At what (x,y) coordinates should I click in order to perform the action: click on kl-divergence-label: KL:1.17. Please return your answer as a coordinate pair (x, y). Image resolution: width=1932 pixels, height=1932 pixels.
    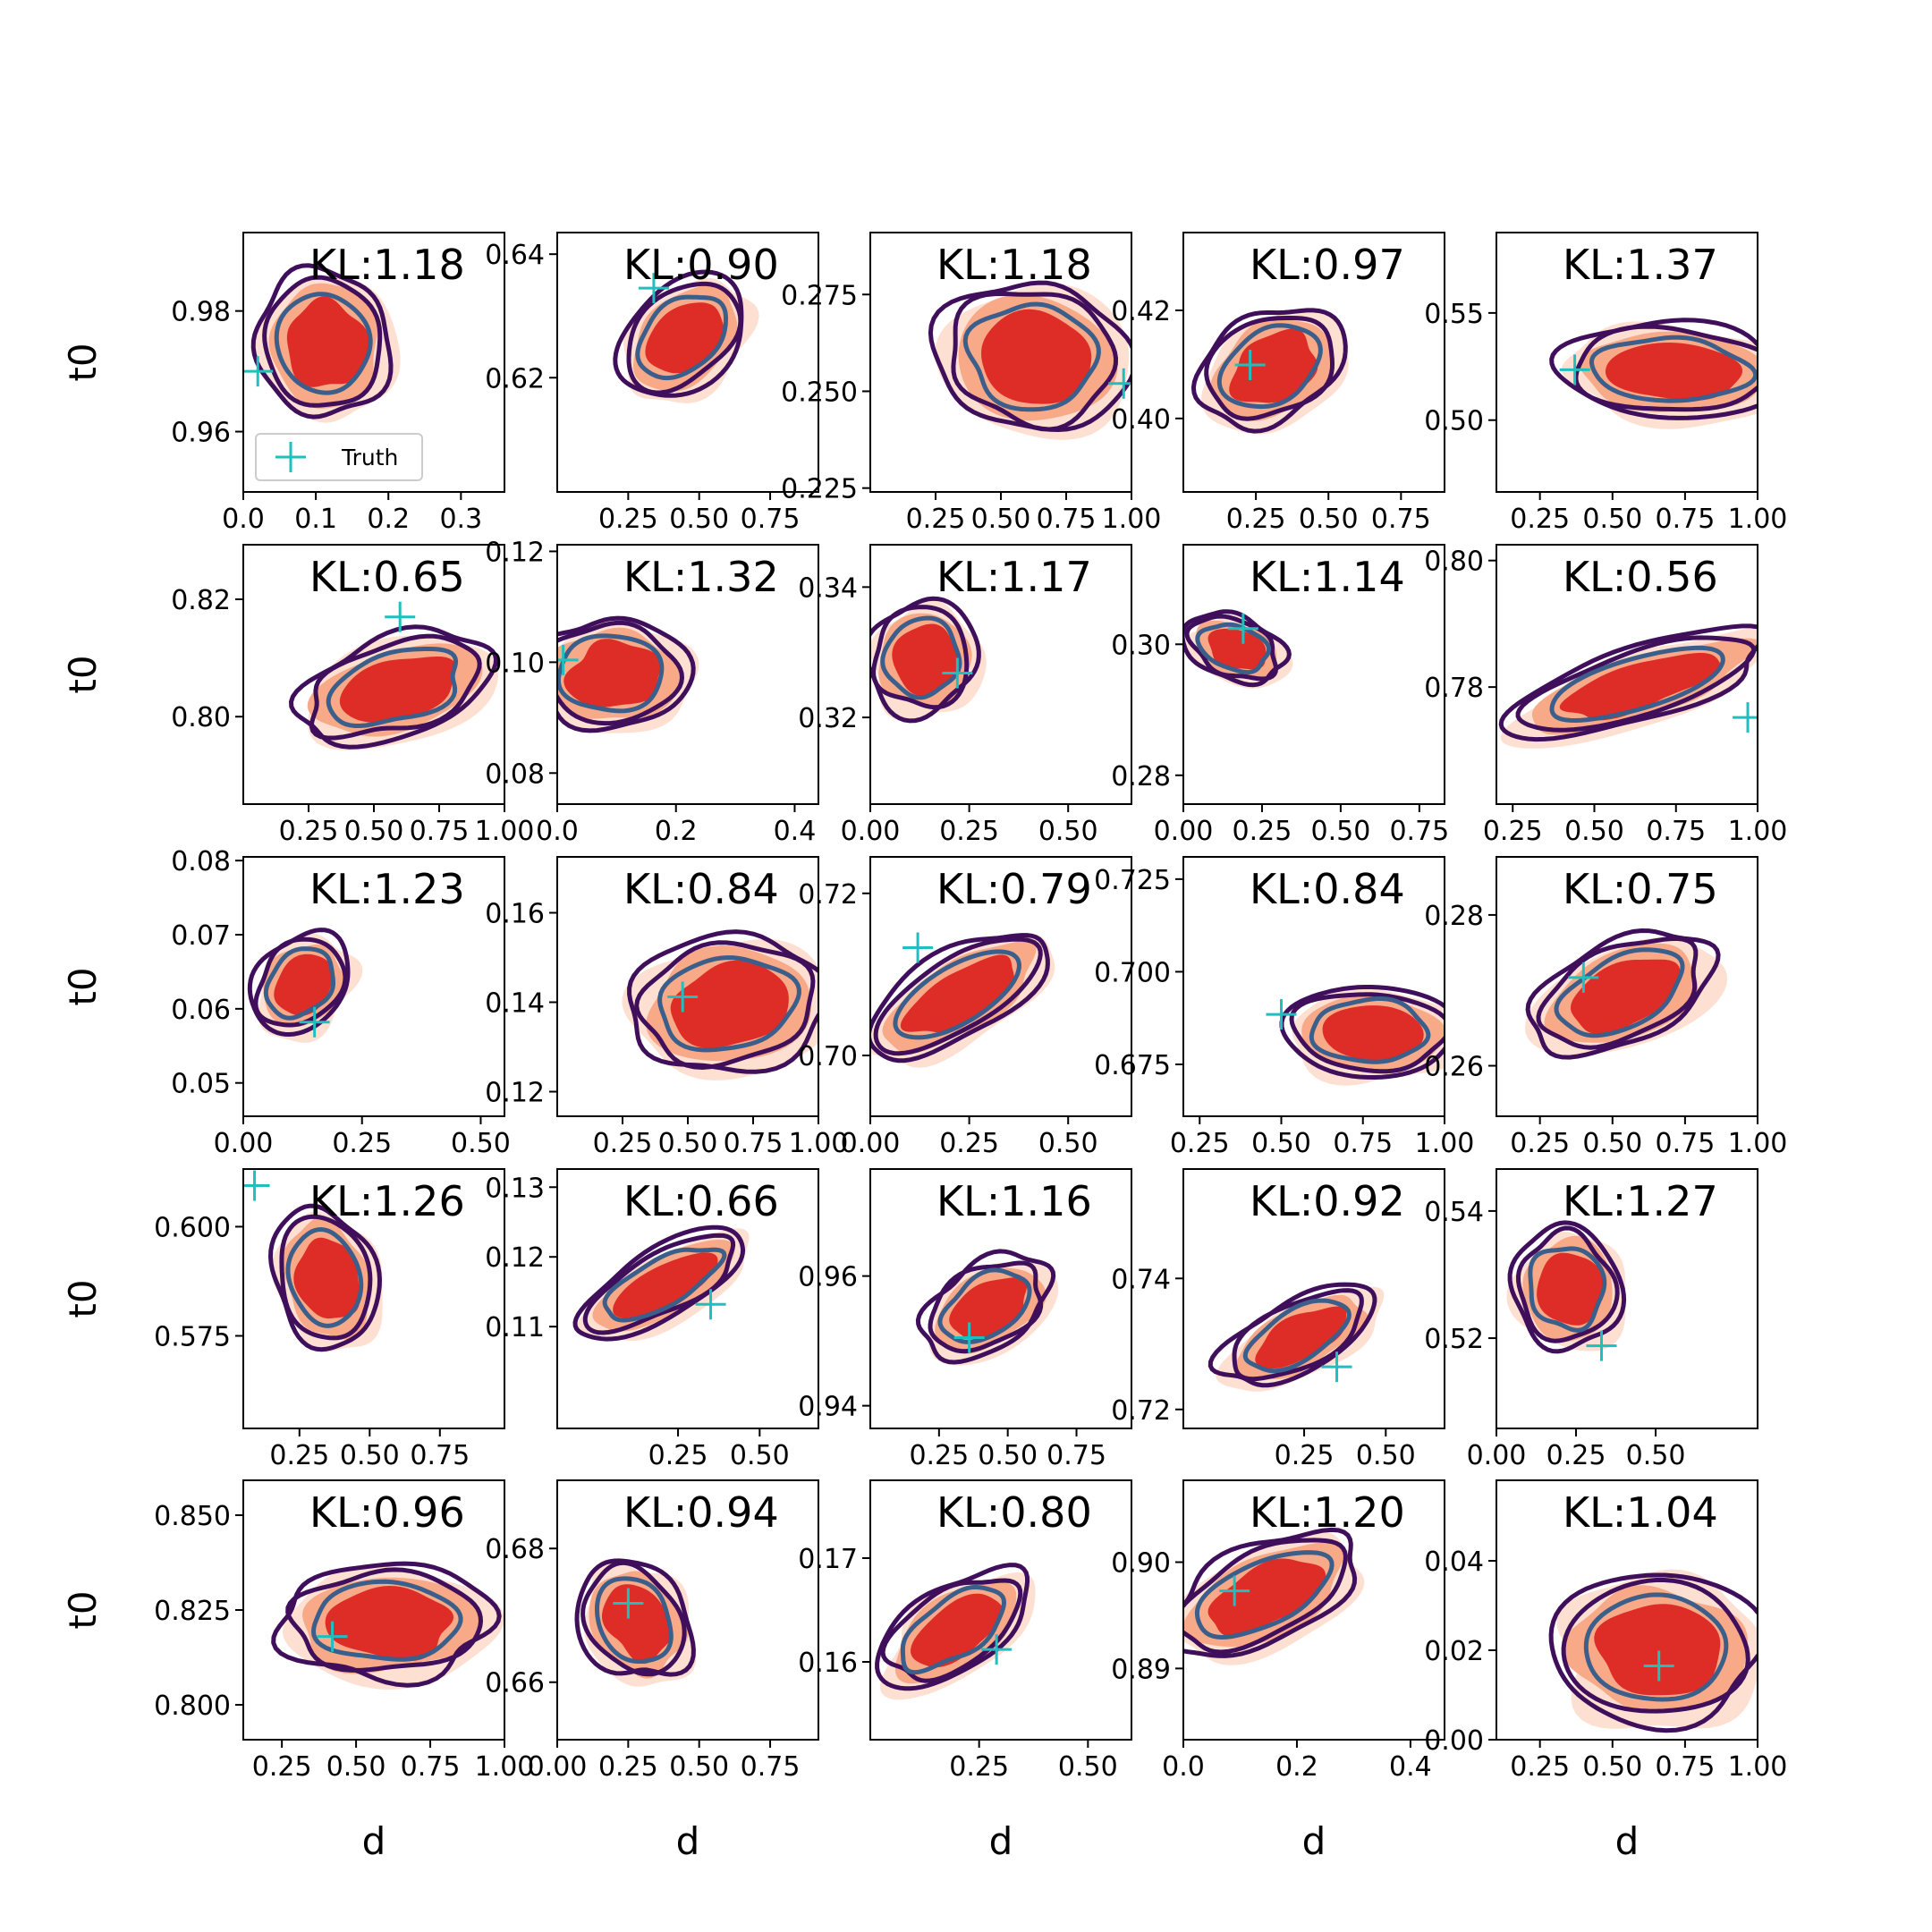
    Looking at the image, I should click on (1014, 577).